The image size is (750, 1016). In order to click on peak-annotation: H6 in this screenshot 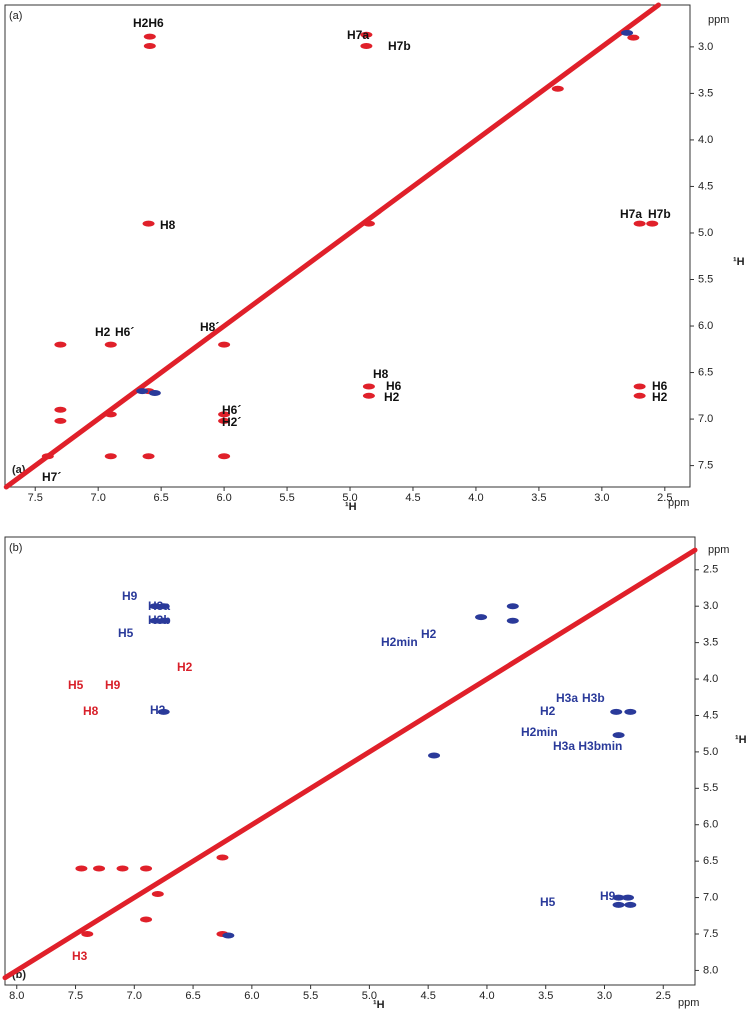, I will do `click(660, 386)`.